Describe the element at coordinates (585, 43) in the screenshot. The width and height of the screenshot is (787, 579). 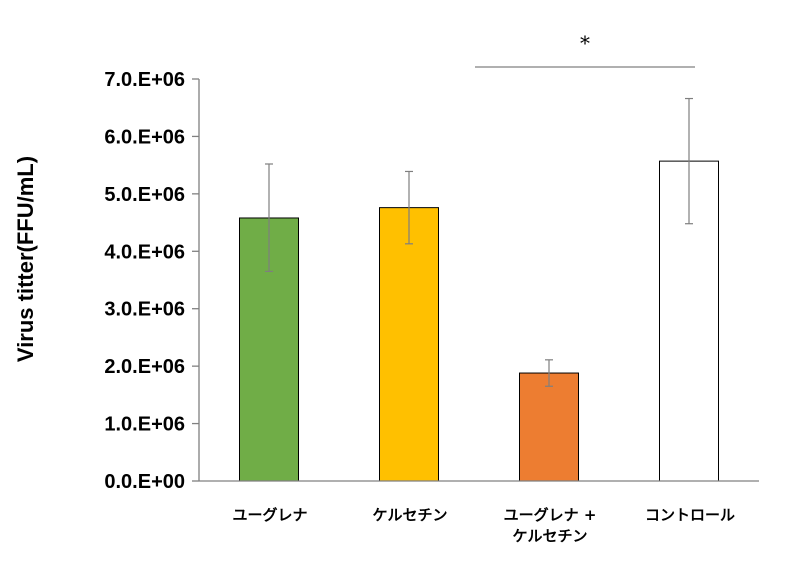
I see `significance-asterisk: *` at that location.